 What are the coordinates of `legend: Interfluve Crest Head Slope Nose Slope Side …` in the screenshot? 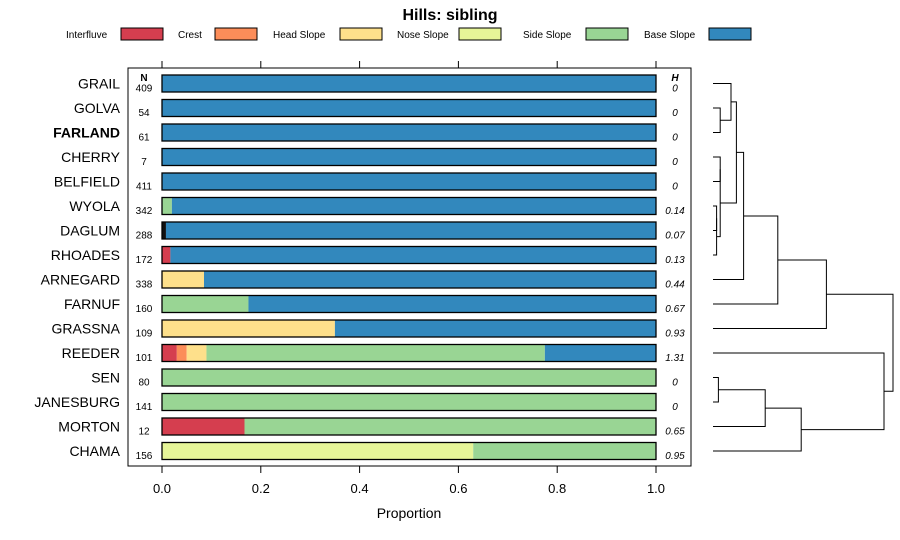 It's located at (409, 34).